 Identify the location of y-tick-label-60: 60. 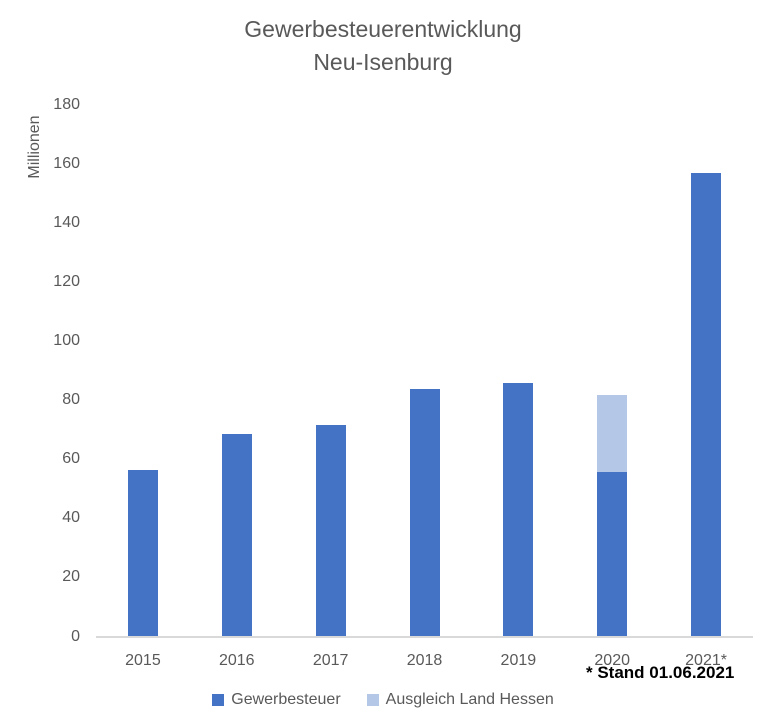
(71, 459).